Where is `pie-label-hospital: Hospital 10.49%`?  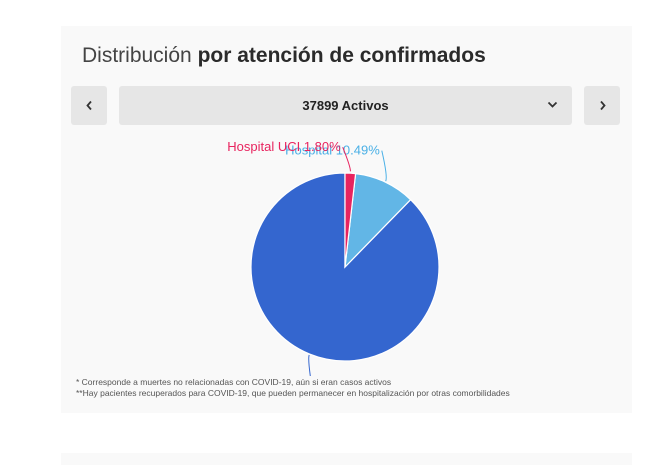
pie-label-hospital: Hospital 10.49% is located at coordinates (332, 150).